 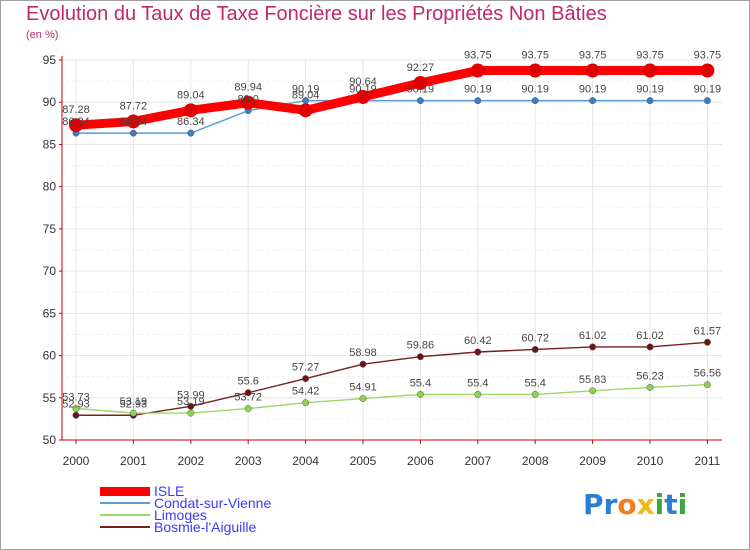 What do you see at coordinates (306, 368) in the screenshot?
I see `data-label: 57.27` at bounding box center [306, 368].